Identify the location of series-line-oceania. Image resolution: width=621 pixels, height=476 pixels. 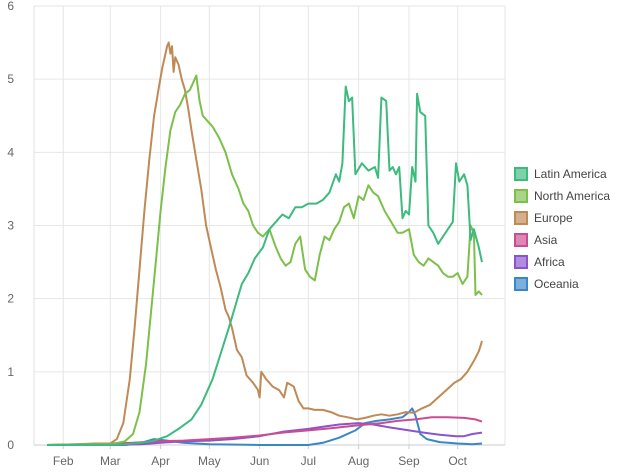
(265, 426).